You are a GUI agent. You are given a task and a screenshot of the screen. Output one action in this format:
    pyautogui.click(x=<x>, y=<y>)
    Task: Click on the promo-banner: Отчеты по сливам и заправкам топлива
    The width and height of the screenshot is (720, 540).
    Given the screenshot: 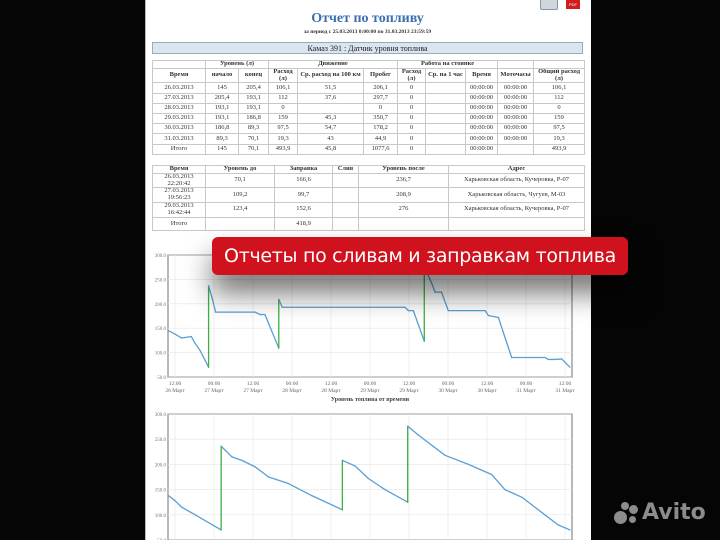 What is the action you would take?
    pyautogui.click(x=420, y=256)
    